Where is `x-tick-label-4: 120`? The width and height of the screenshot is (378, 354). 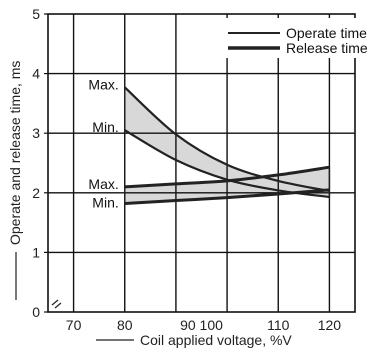
x-tick-label-4: 120 is located at coordinates (330, 325).